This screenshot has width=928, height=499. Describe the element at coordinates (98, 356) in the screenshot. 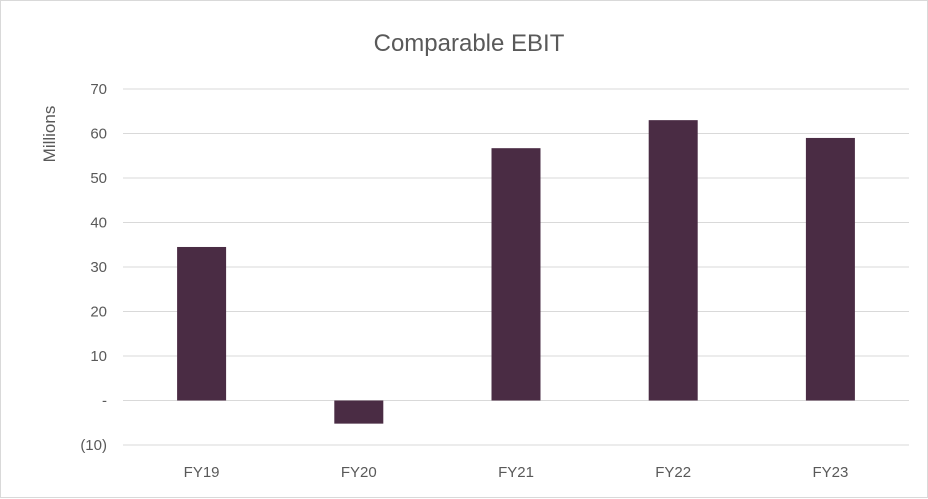

I see `y-tick-label: 10` at that location.